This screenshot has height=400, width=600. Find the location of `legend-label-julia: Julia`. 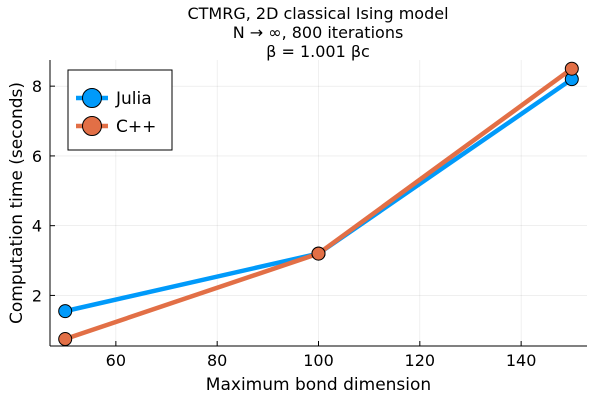

legend-label-julia: Julia is located at coordinates (133, 99).